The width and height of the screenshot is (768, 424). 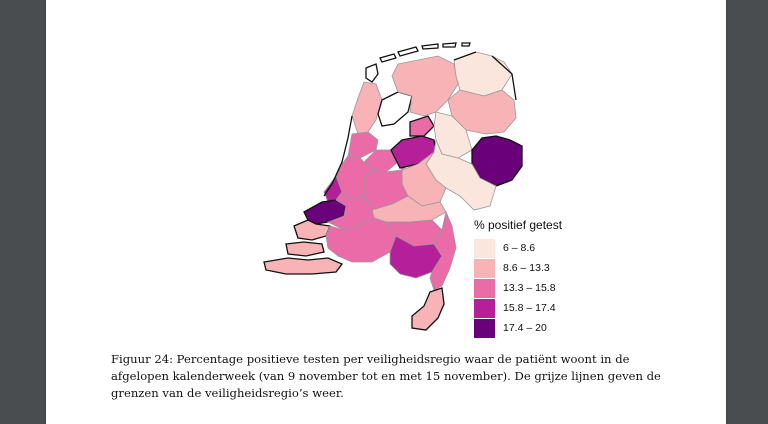 I want to click on map-region-groningen, so click(x=483, y=74).